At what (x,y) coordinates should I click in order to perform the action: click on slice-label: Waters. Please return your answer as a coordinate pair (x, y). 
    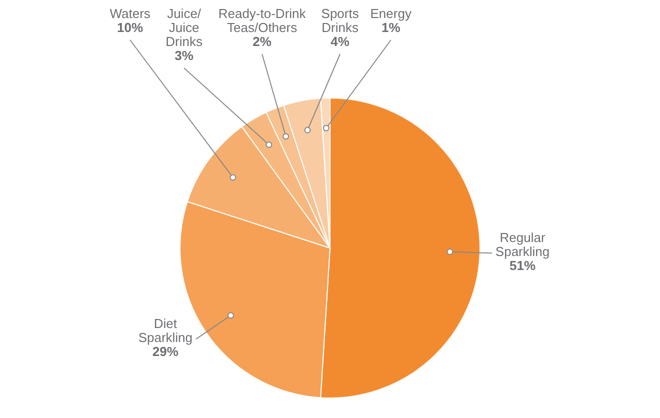
    Looking at the image, I should click on (130, 13).